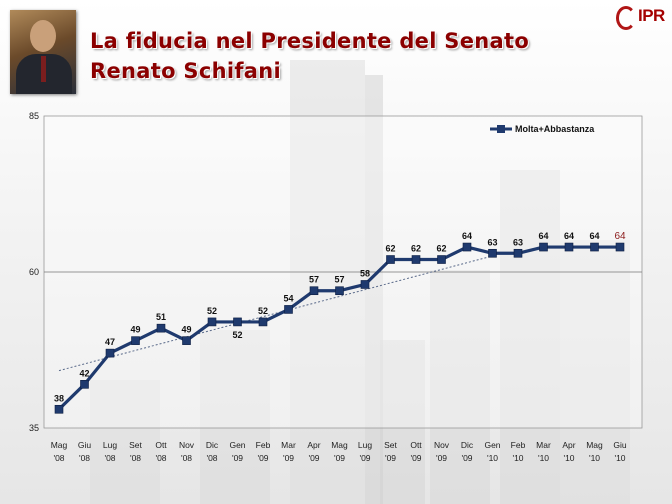 Image resolution: width=672 pixels, height=504 pixels. I want to click on x-tick-label-month: Ott, so click(161, 445).